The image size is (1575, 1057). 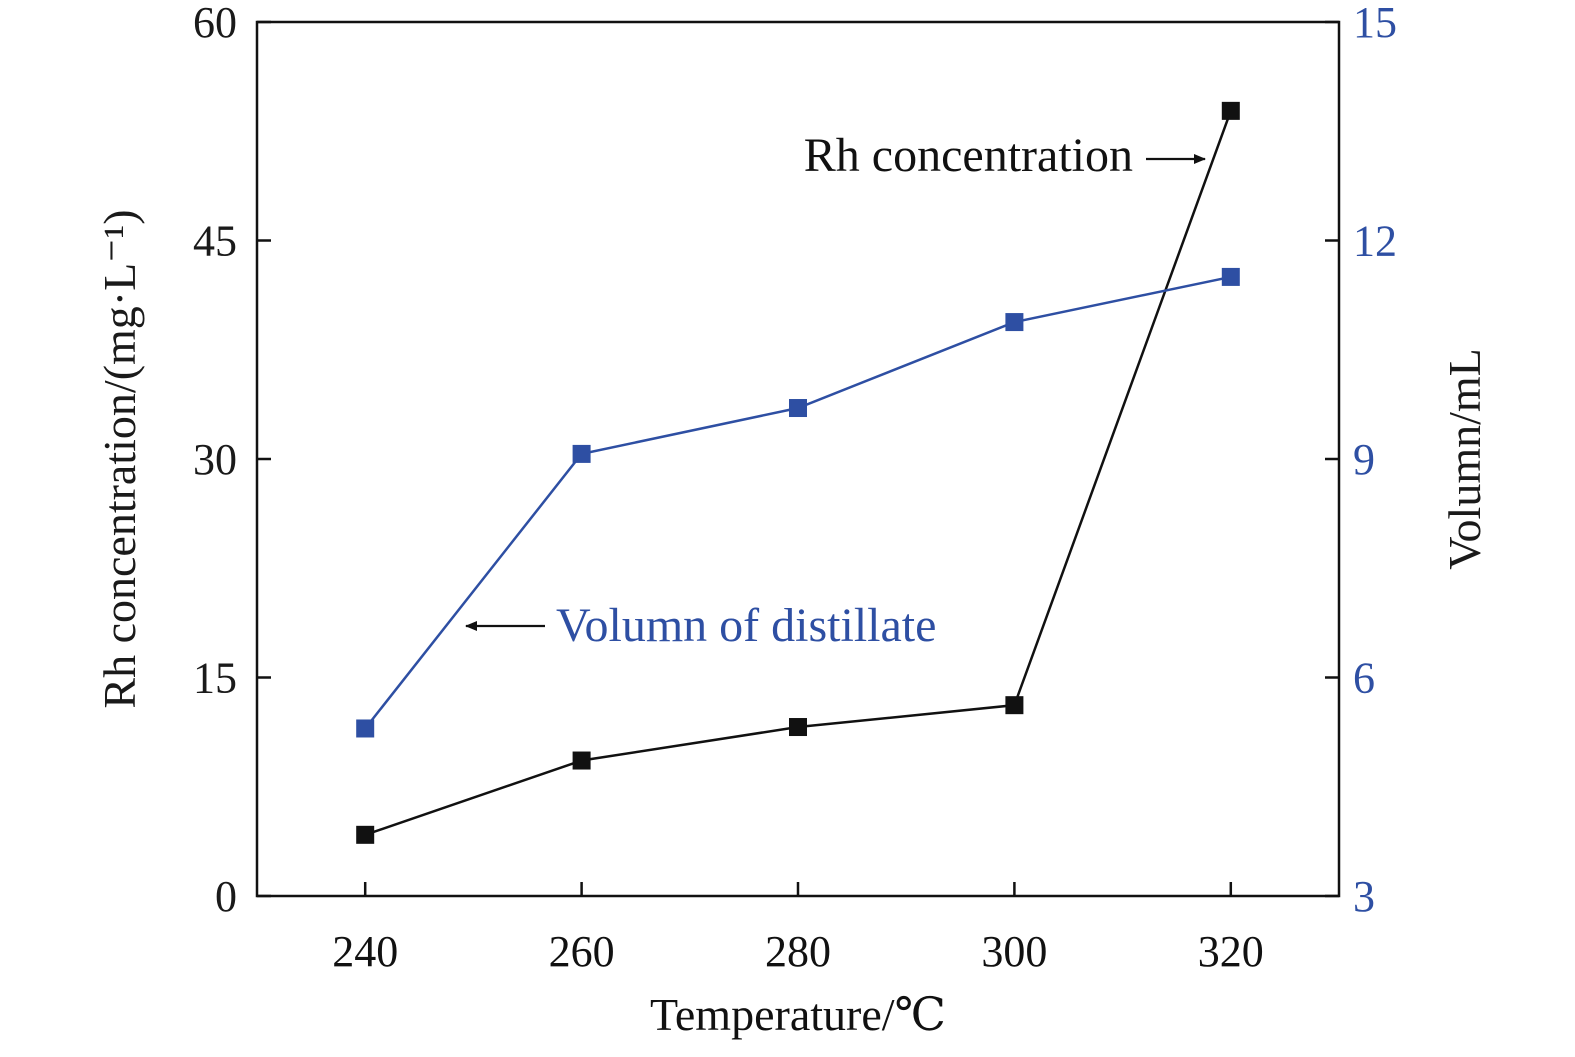 I want to click on right-y-tick-label: 9, so click(x=1364, y=459).